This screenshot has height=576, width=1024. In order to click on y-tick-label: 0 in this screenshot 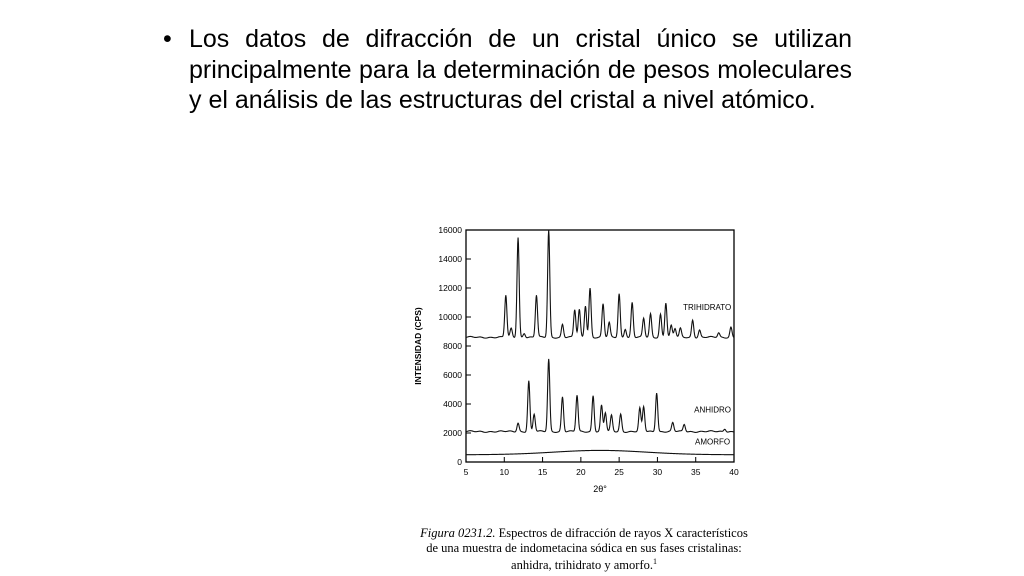, I will do `click(459, 462)`.